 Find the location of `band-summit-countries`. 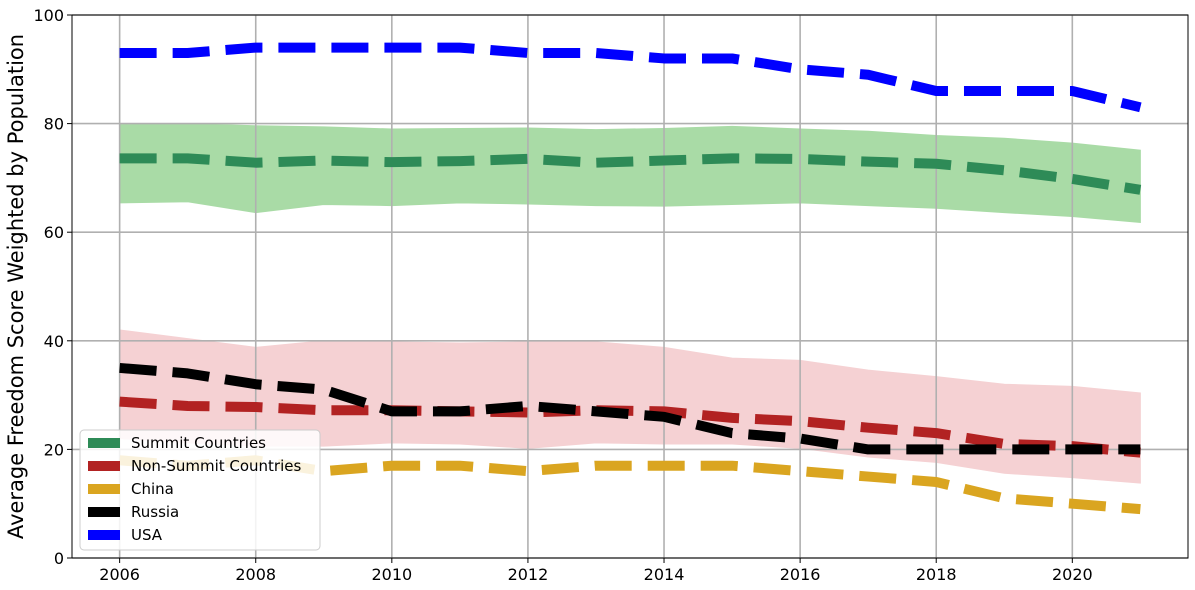

band-summit-countries is located at coordinates (630, 173).